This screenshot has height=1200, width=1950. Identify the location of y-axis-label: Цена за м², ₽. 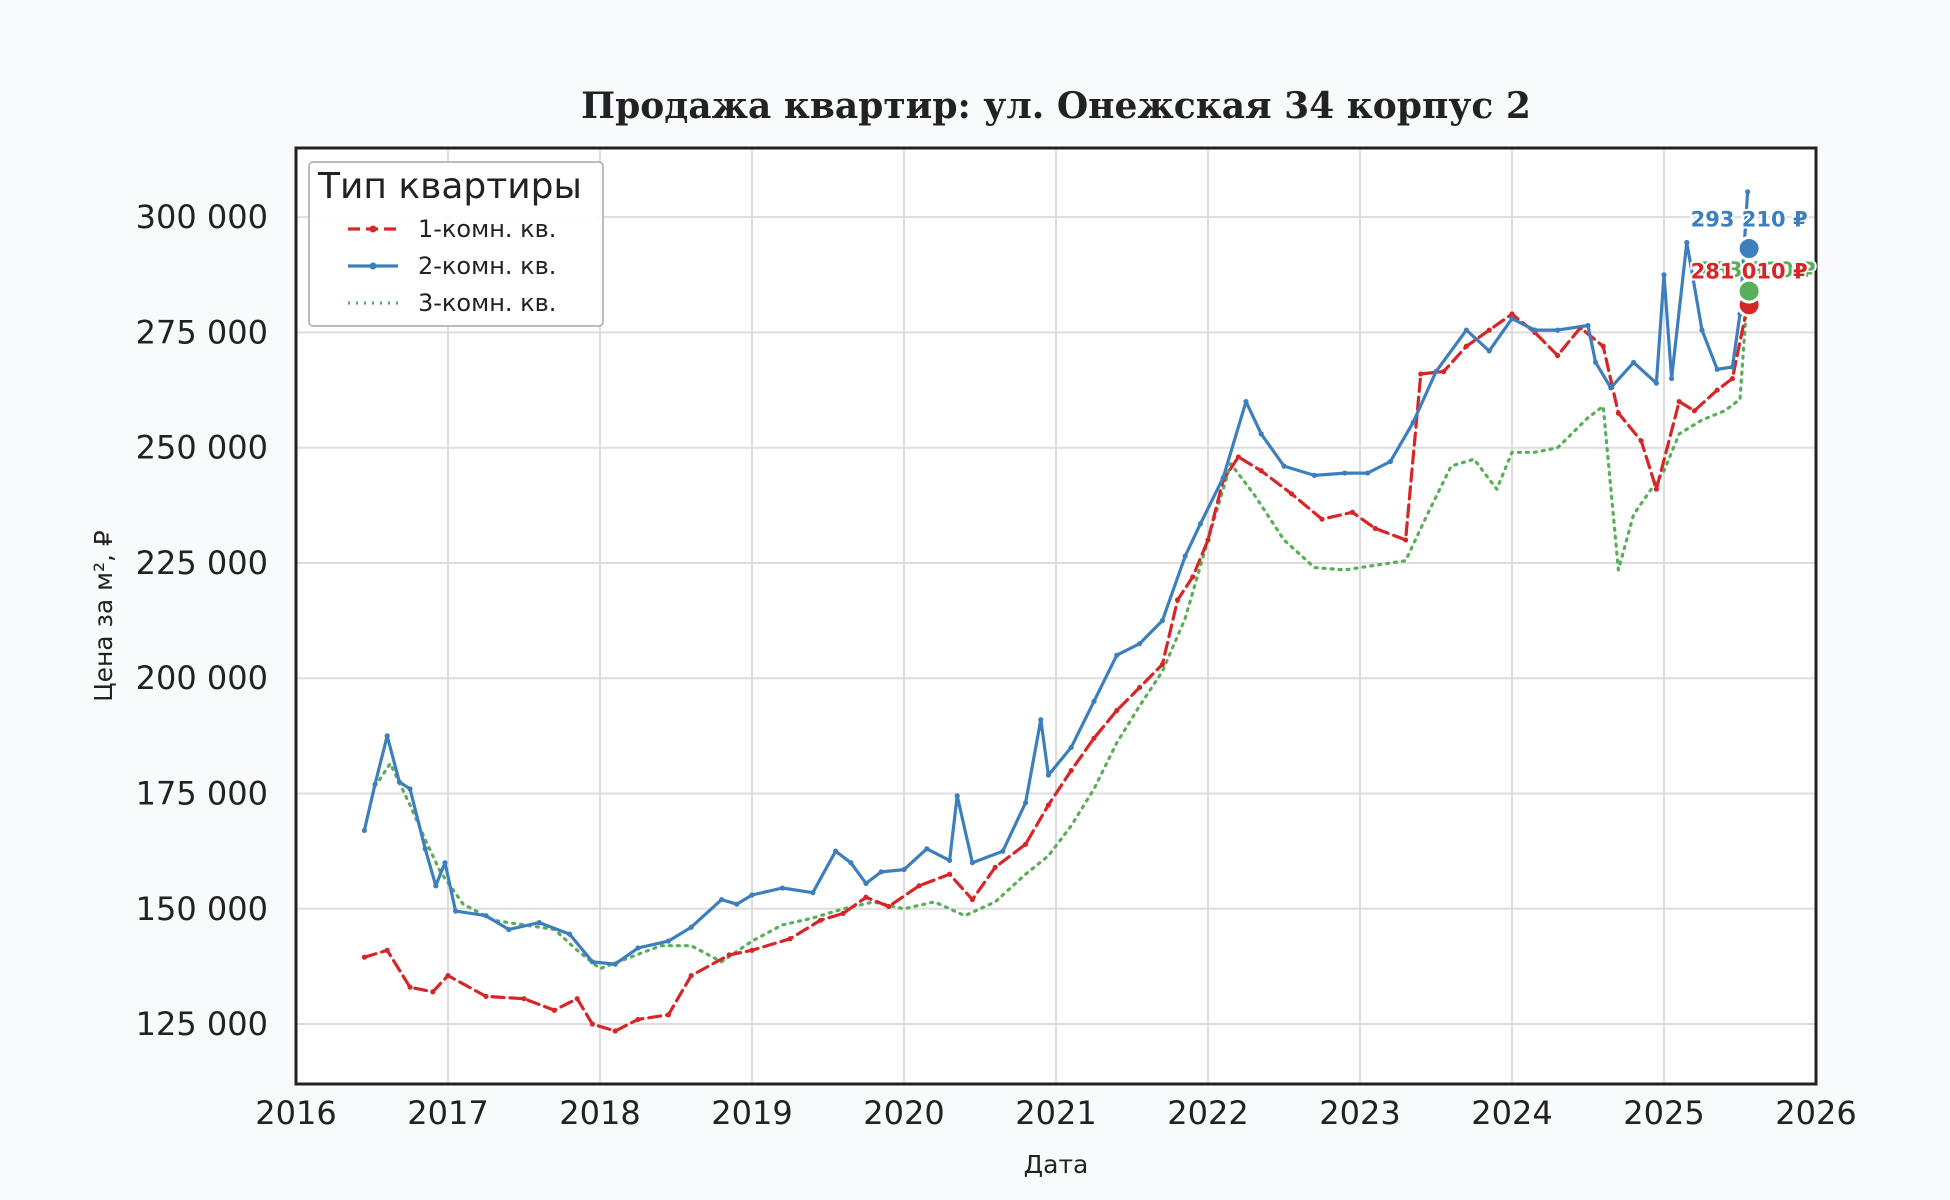
(103, 616).